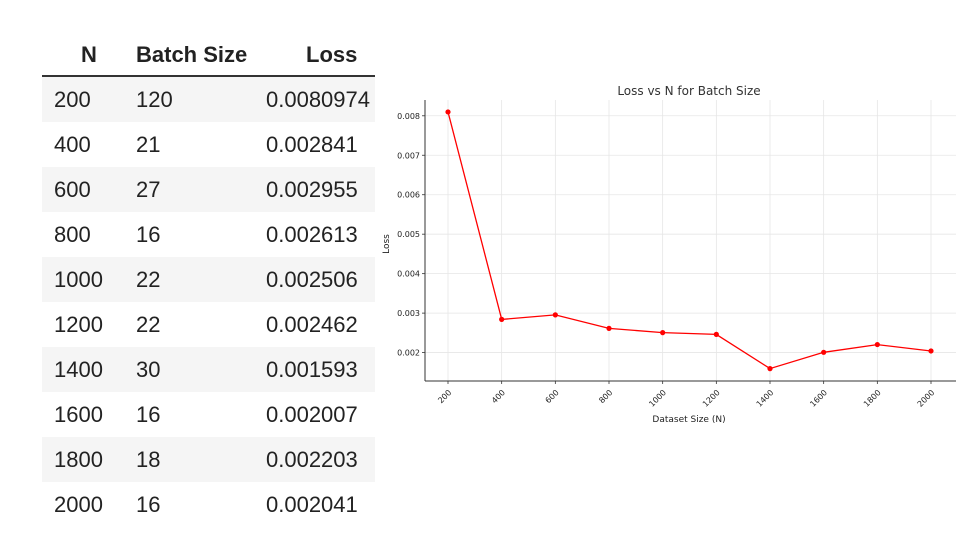  I want to click on table-row: 1200 22 0.002462, so click(208, 324).